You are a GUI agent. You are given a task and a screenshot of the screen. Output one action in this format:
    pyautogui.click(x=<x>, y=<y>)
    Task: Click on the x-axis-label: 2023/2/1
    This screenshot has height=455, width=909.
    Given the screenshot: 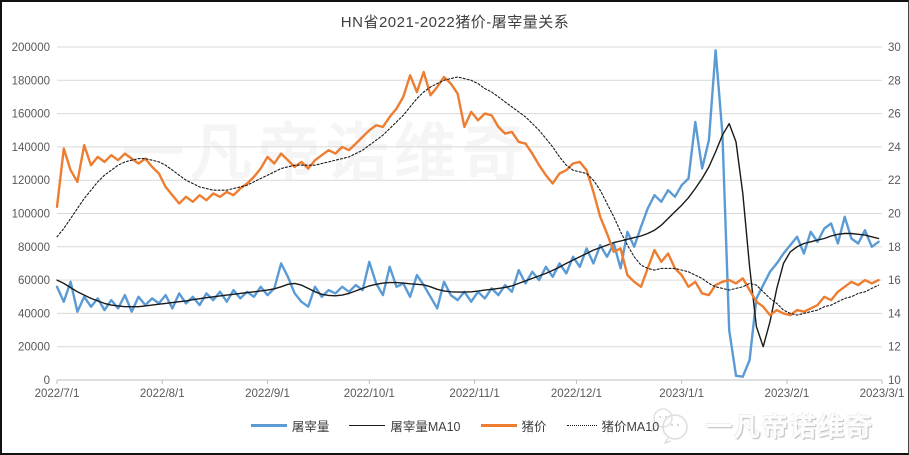 What is the action you would take?
    pyautogui.click(x=787, y=394)
    